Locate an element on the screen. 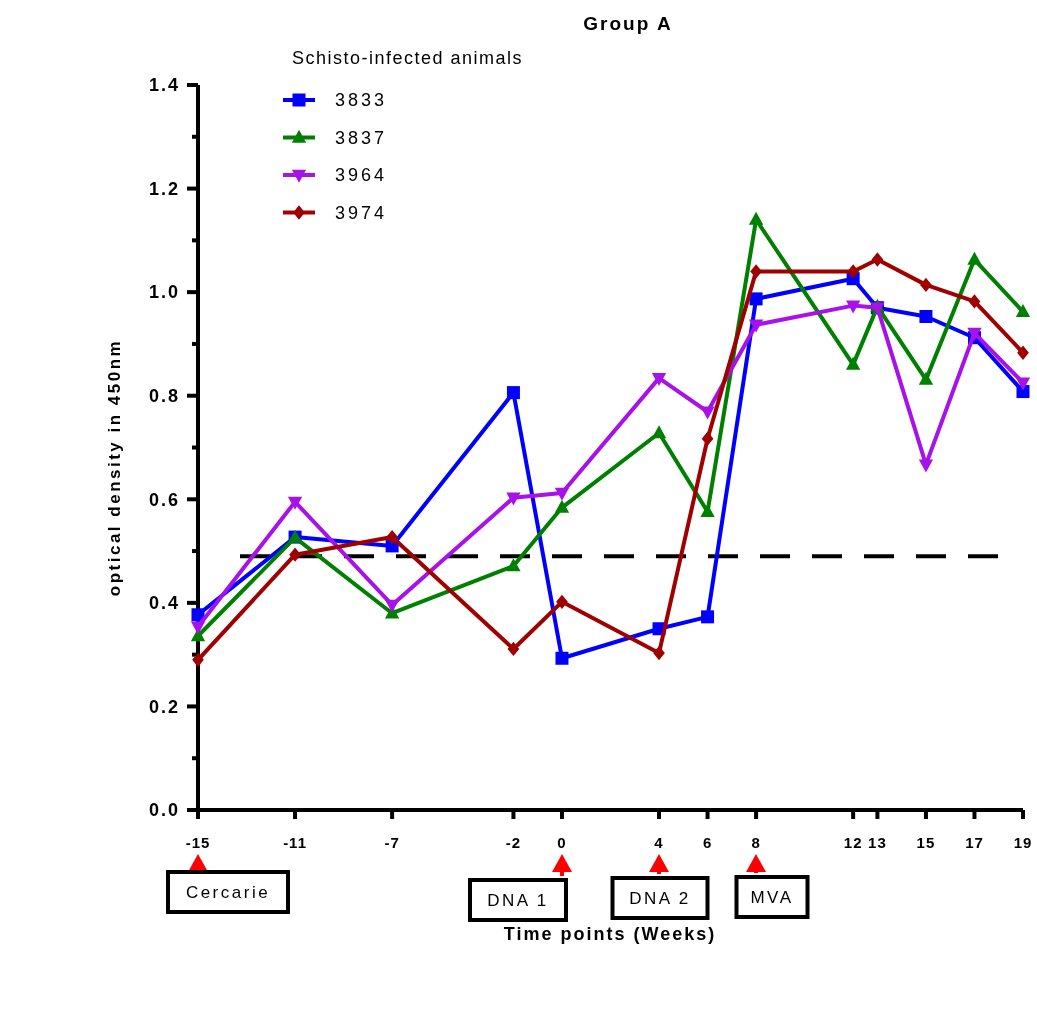 Image resolution: width=1037 pixels, height=1036 pixels. y-axis-title: optical density in 450nm is located at coordinates (114, 467).